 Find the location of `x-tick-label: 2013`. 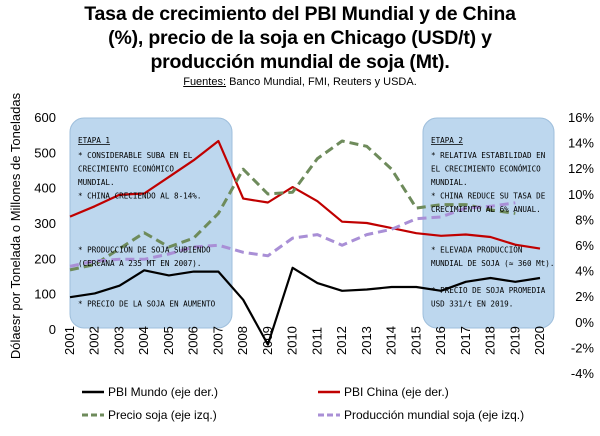

x-tick-label: 2013 is located at coordinates (366, 340).